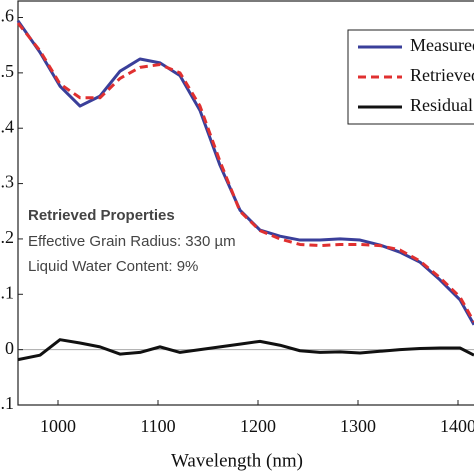 The image size is (474, 474). I want to click on annotation: Liquid Water Content: 9%, so click(113, 266).